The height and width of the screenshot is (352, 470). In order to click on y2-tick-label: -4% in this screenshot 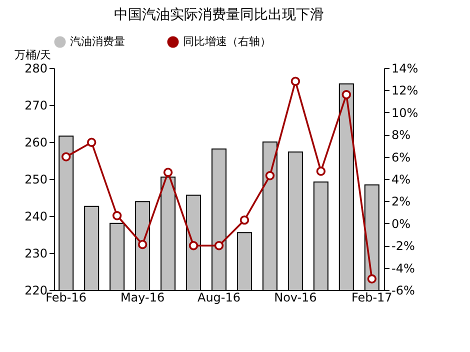, I will do `click(403, 268)`.